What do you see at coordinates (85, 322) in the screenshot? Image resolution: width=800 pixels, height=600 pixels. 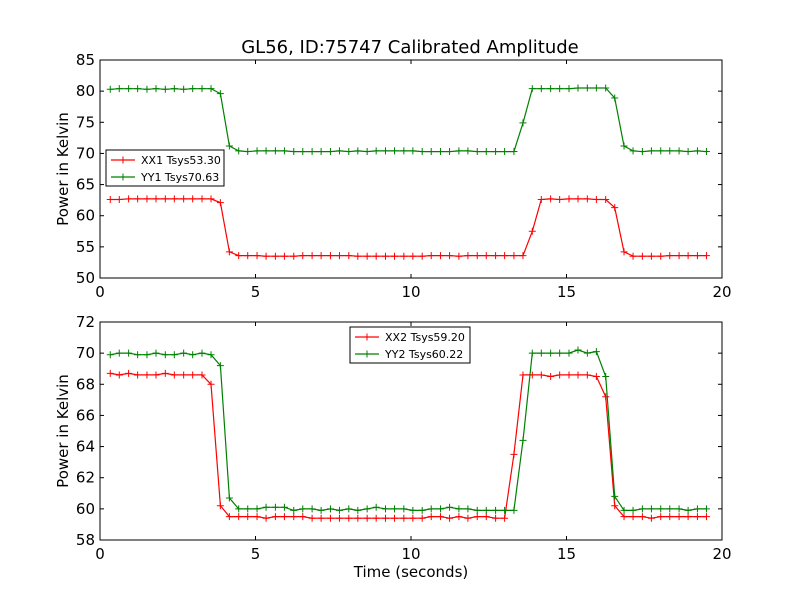 I see `y-tick-label: 72` at bounding box center [85, 322].